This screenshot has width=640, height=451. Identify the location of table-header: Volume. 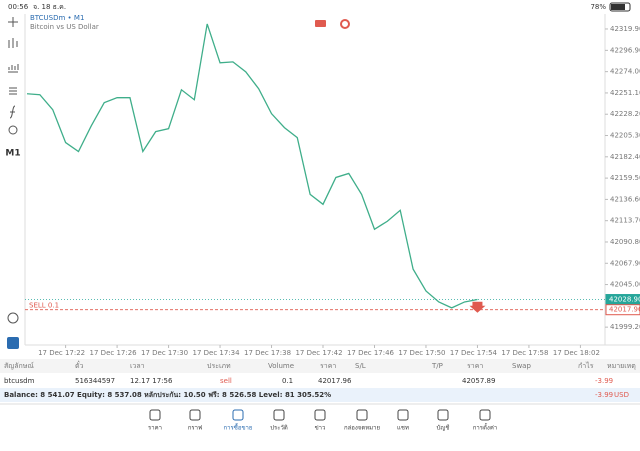
(281, 366).